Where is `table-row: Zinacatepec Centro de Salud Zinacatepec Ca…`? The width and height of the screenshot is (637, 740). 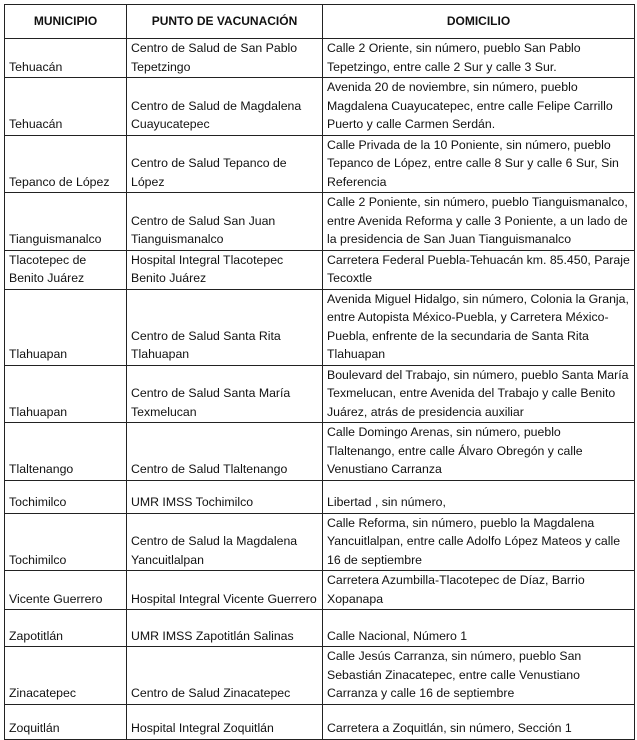
table-row: Zinacatepec Centro de Salud Zinacatepec Ca… is located at coordinates (319, 675).